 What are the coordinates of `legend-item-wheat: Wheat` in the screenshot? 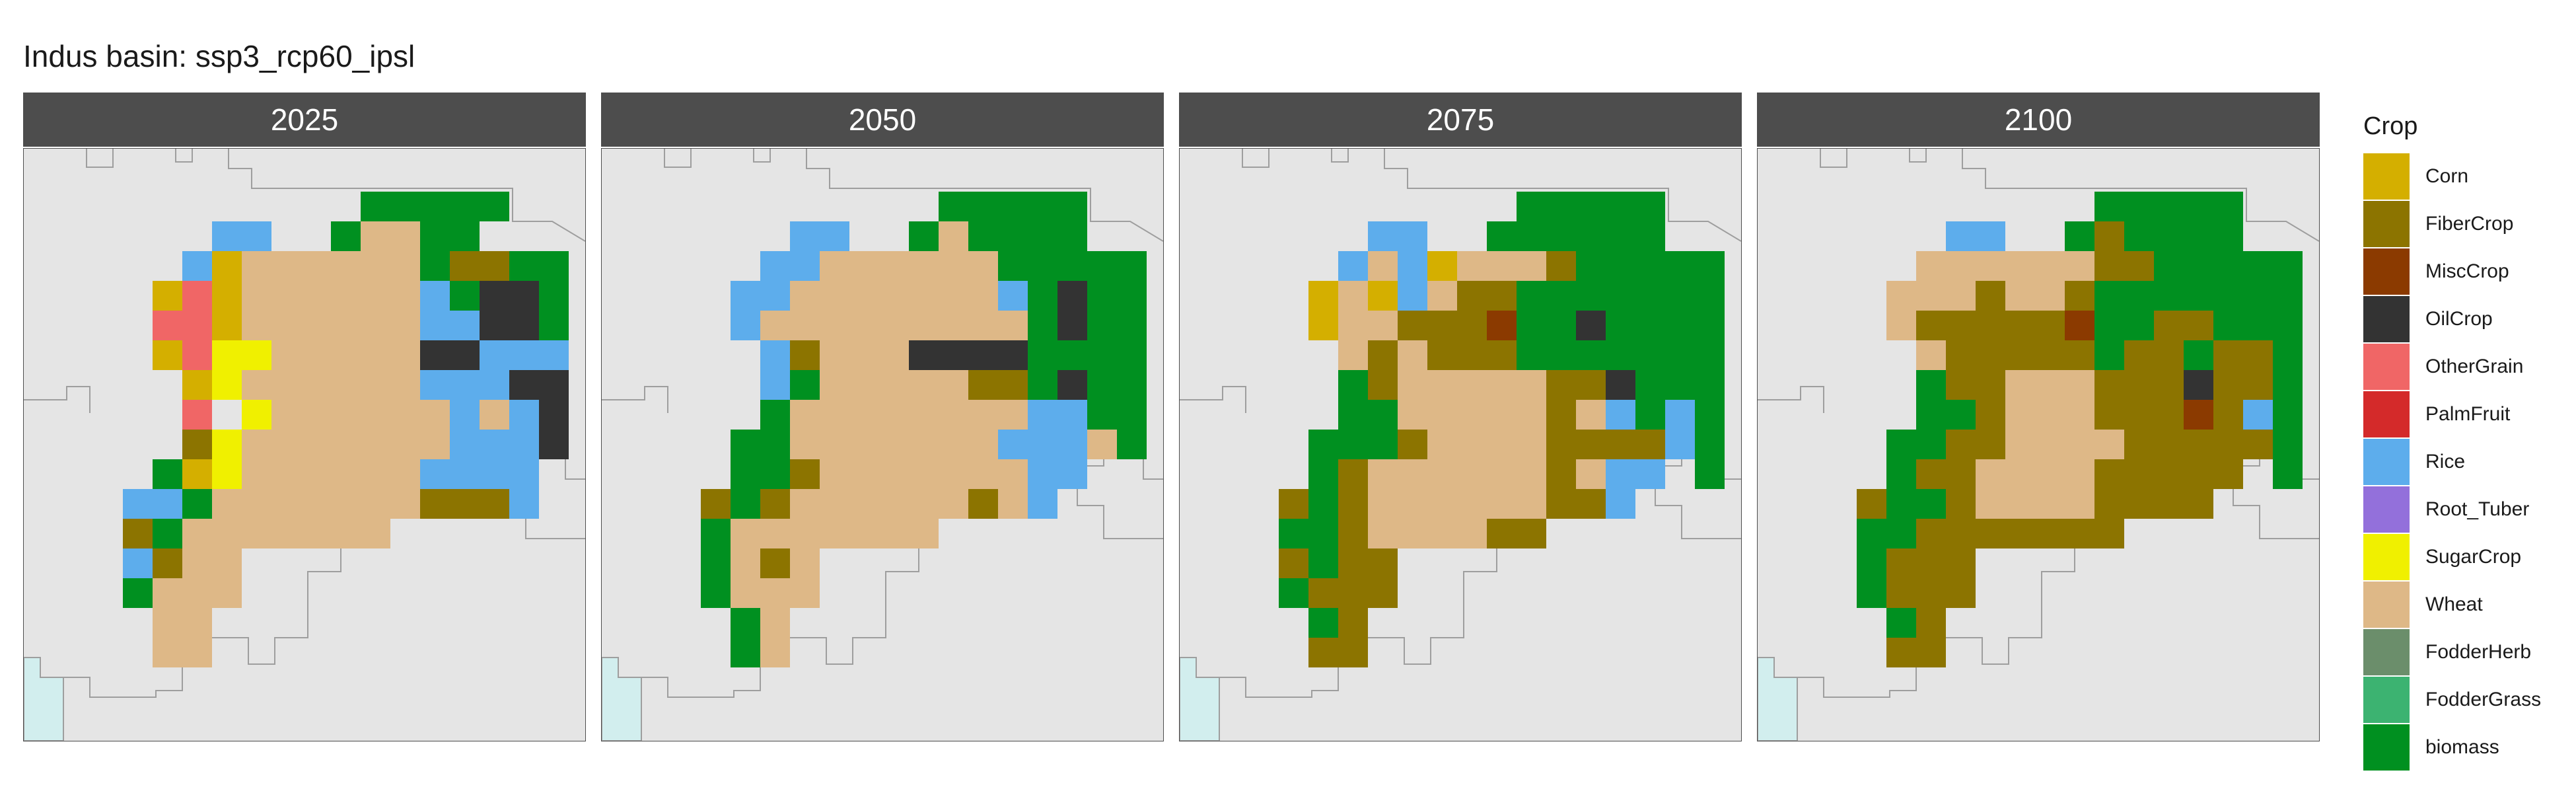 It's located at (2462, 605).